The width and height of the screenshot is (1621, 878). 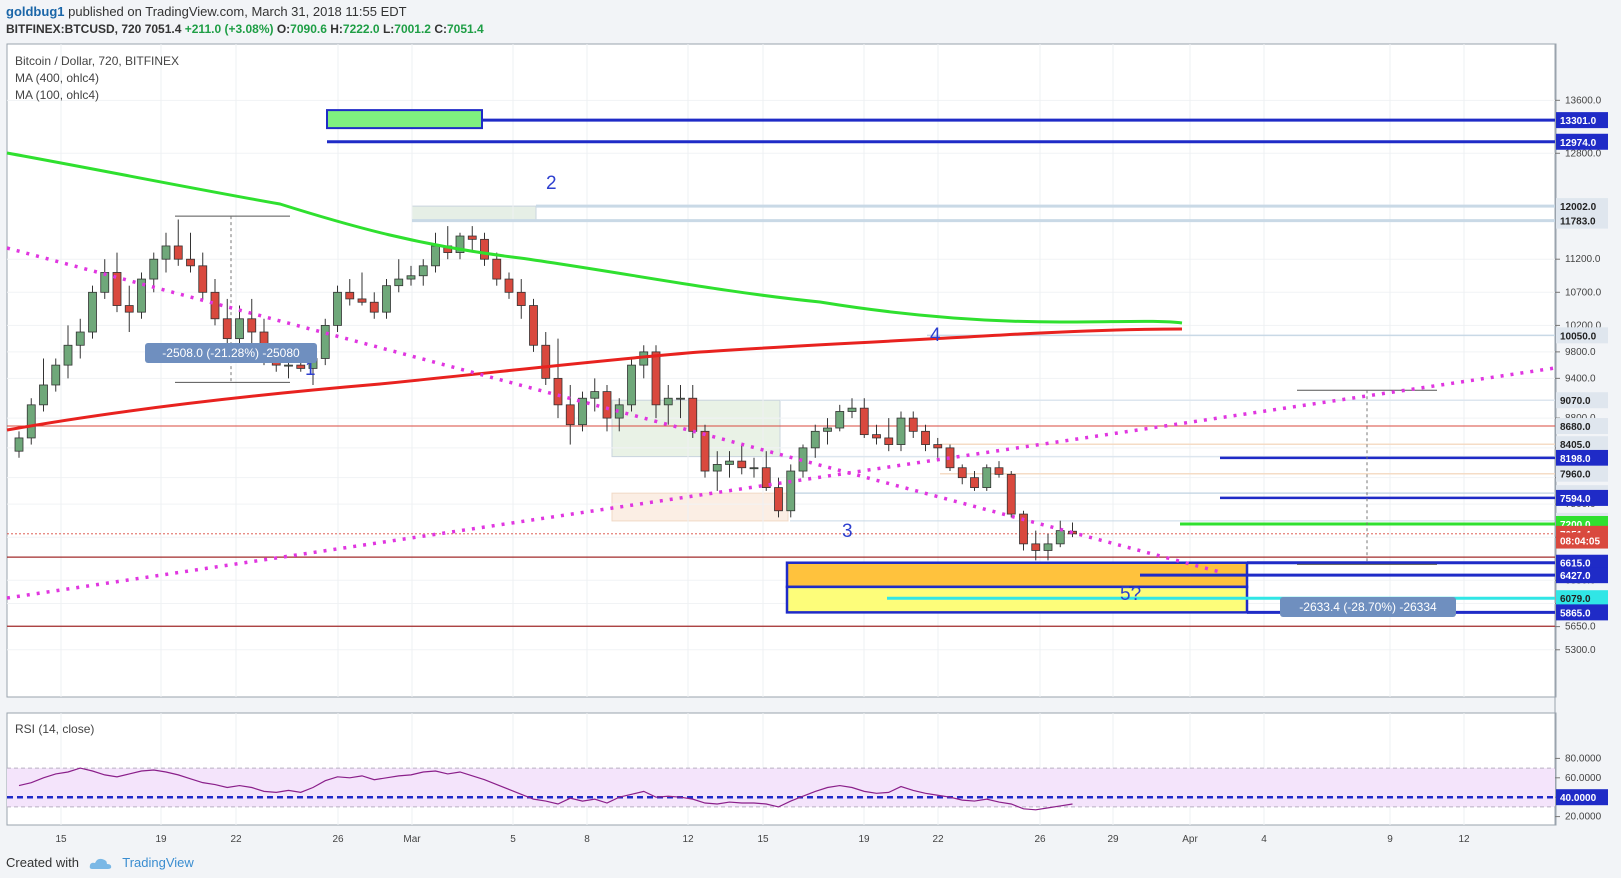 What do you see at coordinates (1582, 797) in the screenshot?
I see `rsi-current-tag` at bounding box center [1582, 797].